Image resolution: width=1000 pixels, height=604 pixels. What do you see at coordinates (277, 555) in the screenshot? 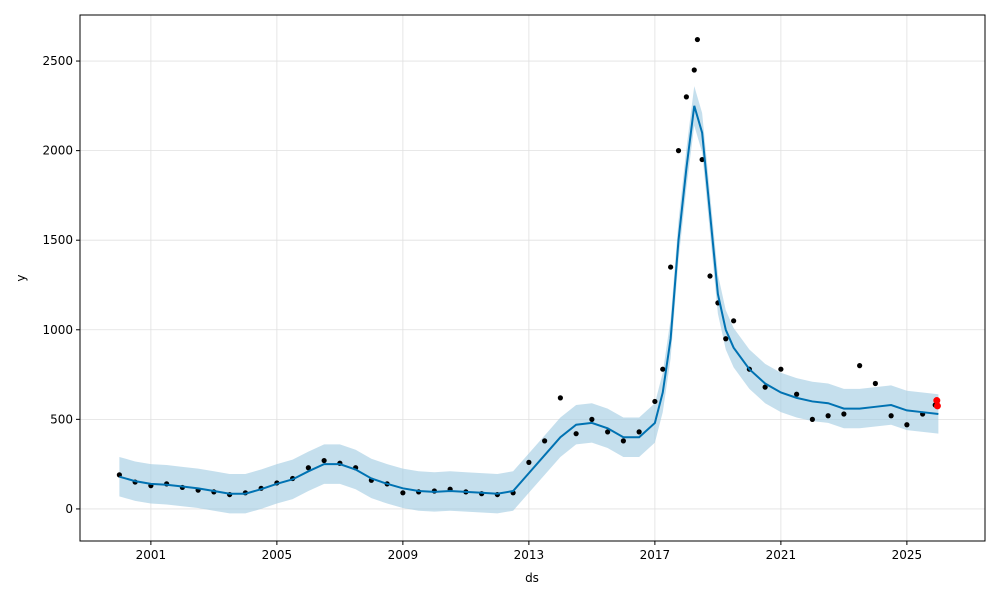
I see `x-tick-label: 2005` at bounding box center [277, 555].